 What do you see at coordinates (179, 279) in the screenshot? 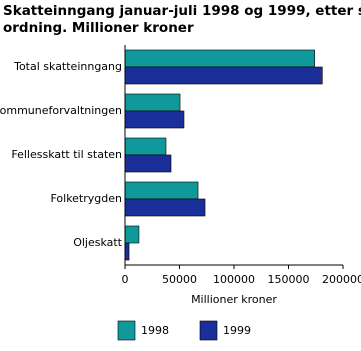
I see `x-tick-label: 50000` at bounding box center [179, 279].